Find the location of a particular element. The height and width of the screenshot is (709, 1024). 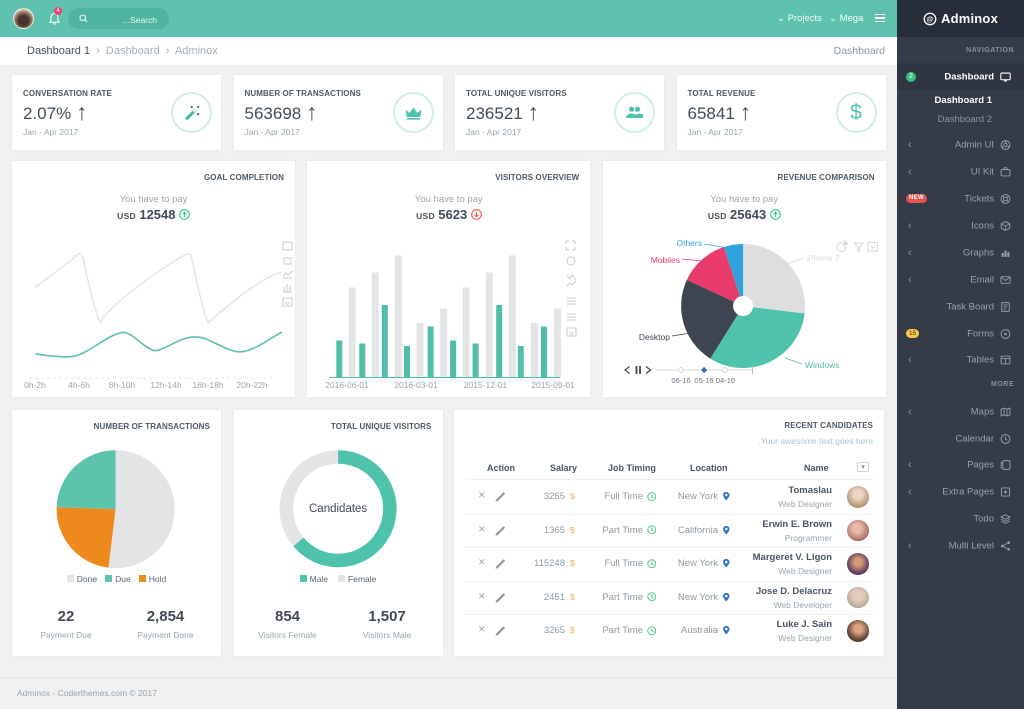

svg-text: Candidates is located at coordinates (338, 509).